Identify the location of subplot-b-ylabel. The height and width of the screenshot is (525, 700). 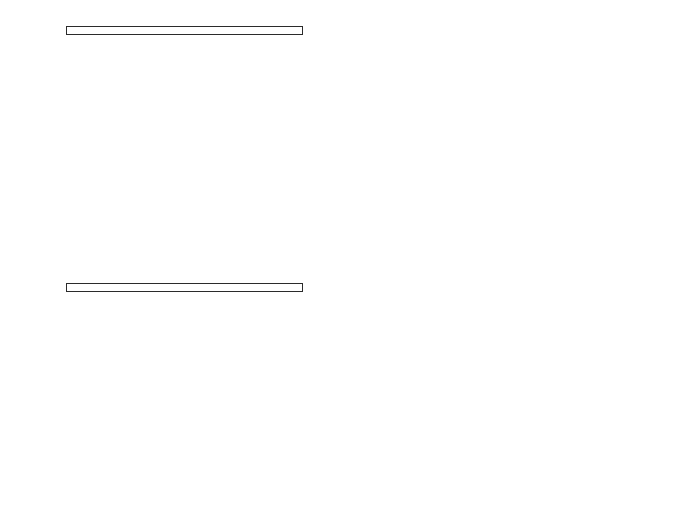
(14, 375).